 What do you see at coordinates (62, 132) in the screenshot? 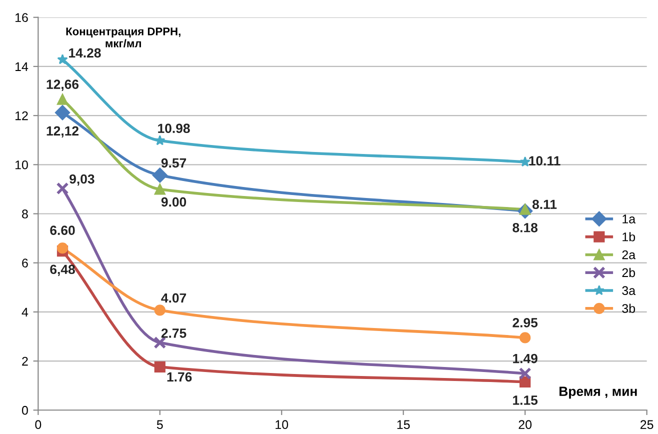
I see `data-label: 12,12` at bounding box center [62, 132].